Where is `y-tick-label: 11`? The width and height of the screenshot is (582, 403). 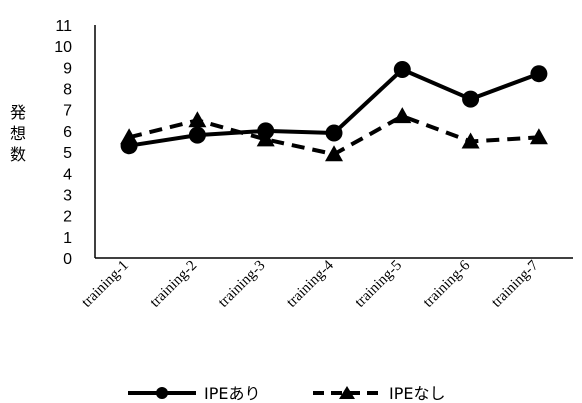 y-tick-label: 11 is located at coordinates (63, 26).